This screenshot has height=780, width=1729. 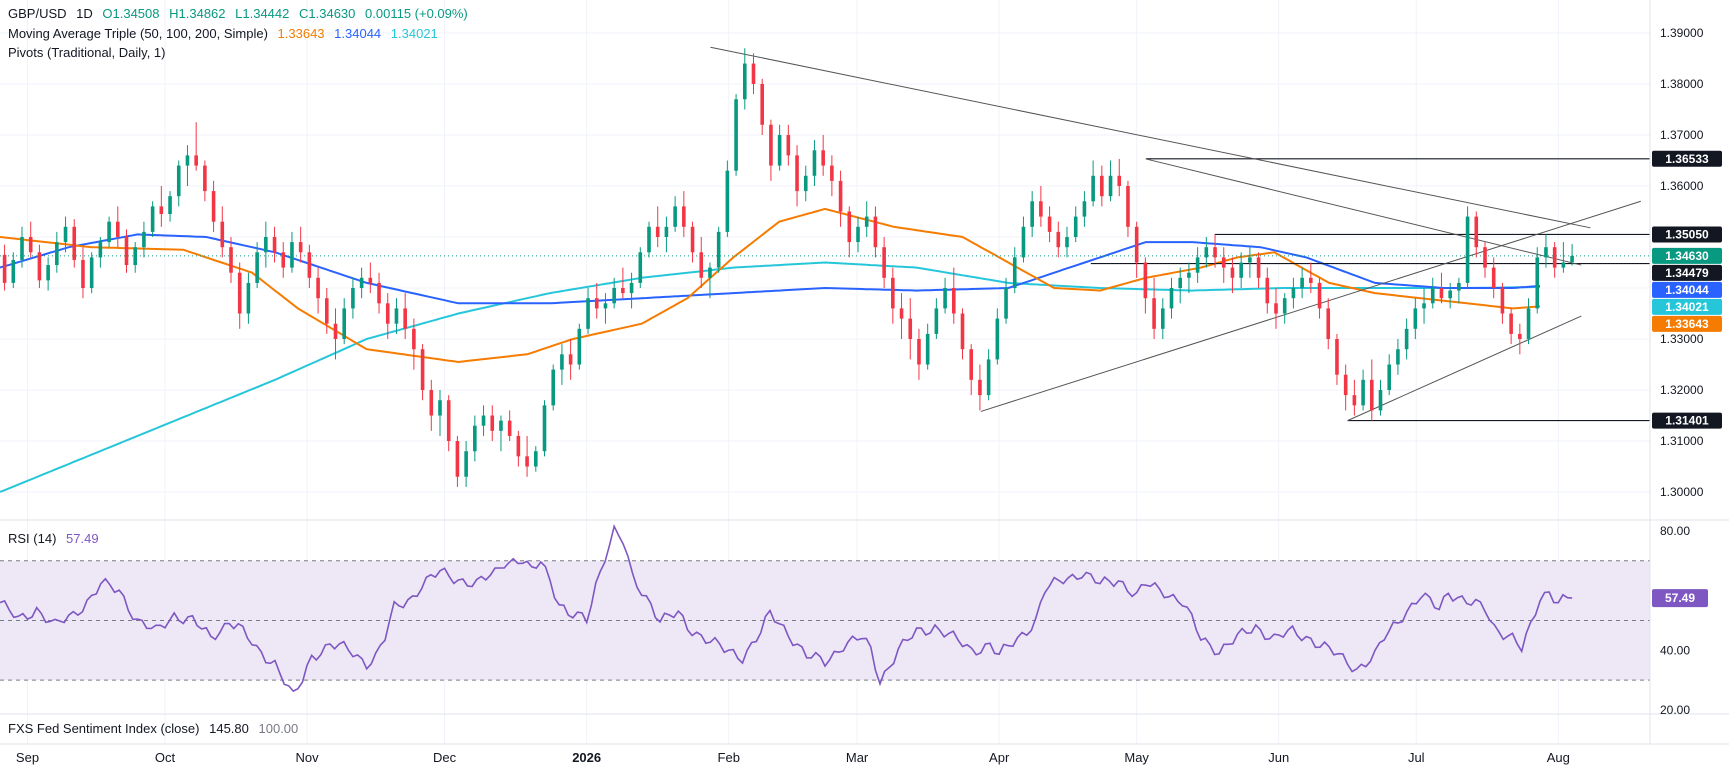 I want to click on pivots-legend: Pivots (Traditional, Daily, 1), so click(x=90, y=53).